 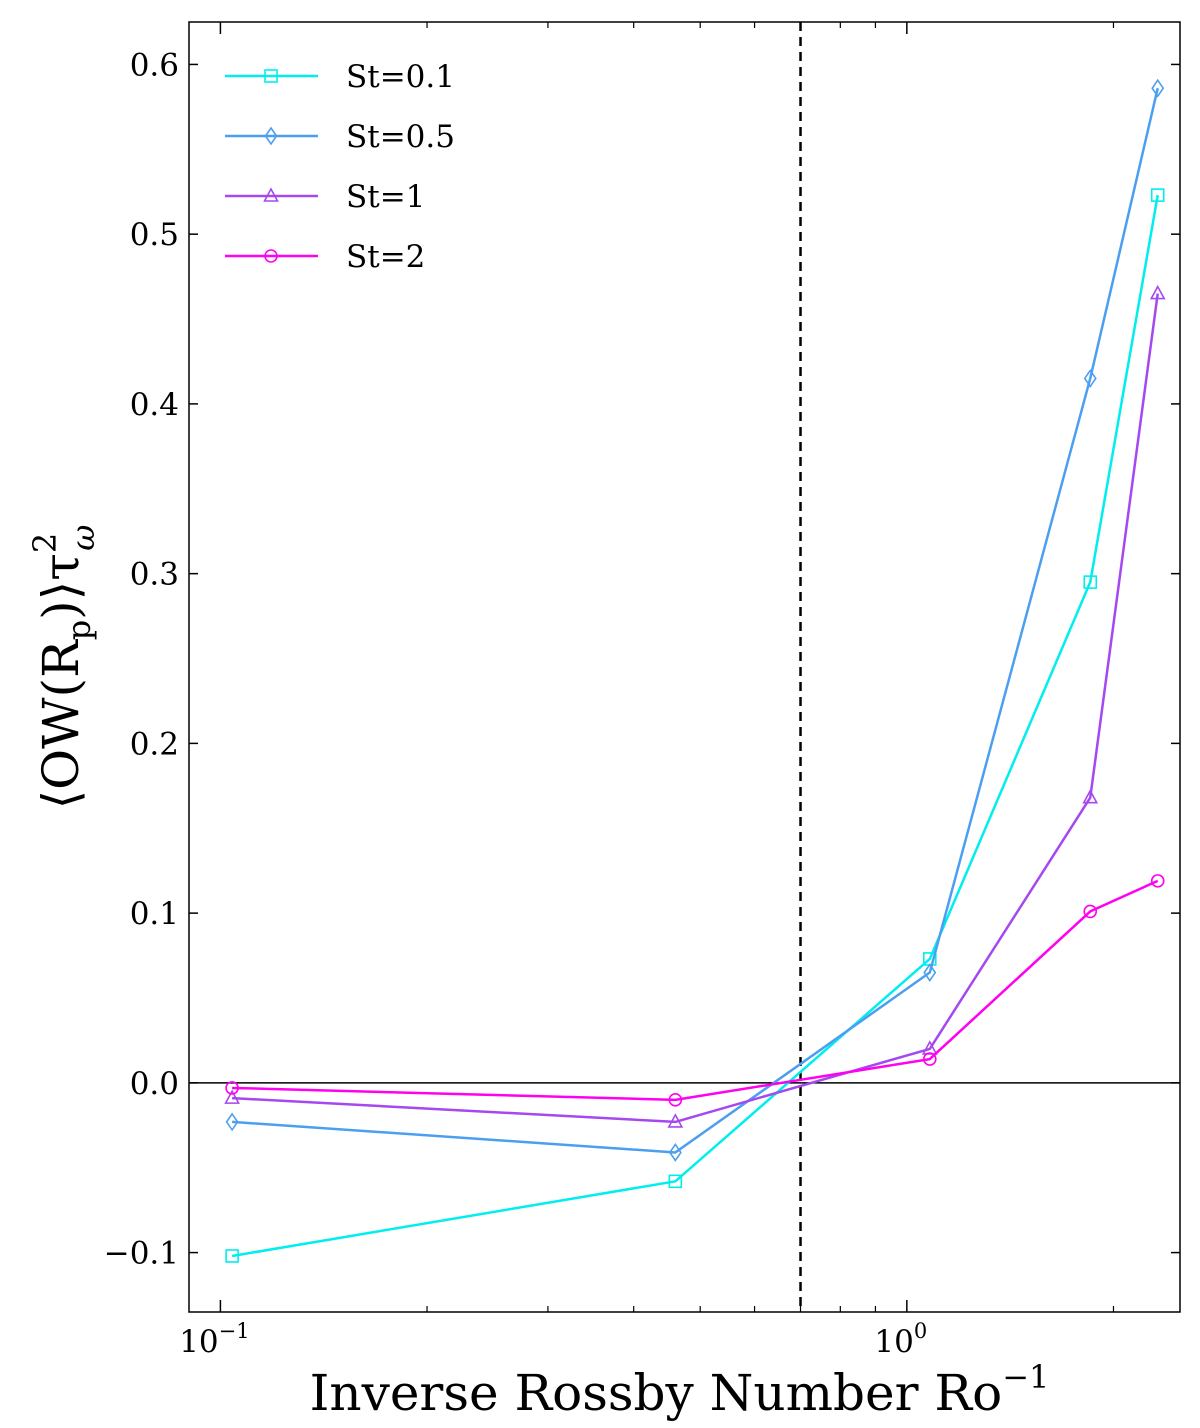 I want to click on x-axis-title-text: Inverse Rossby Number Ro, so click(x=656, y=1393).